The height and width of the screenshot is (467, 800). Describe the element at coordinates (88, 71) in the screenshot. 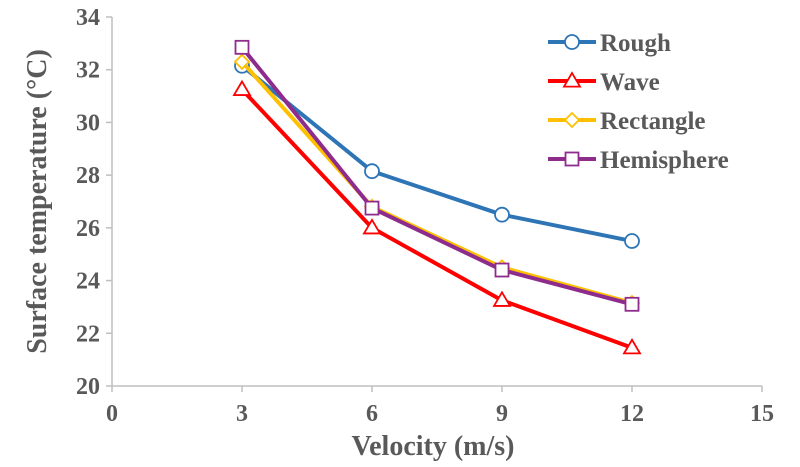

I see `y-tick-label: 32` at that location.